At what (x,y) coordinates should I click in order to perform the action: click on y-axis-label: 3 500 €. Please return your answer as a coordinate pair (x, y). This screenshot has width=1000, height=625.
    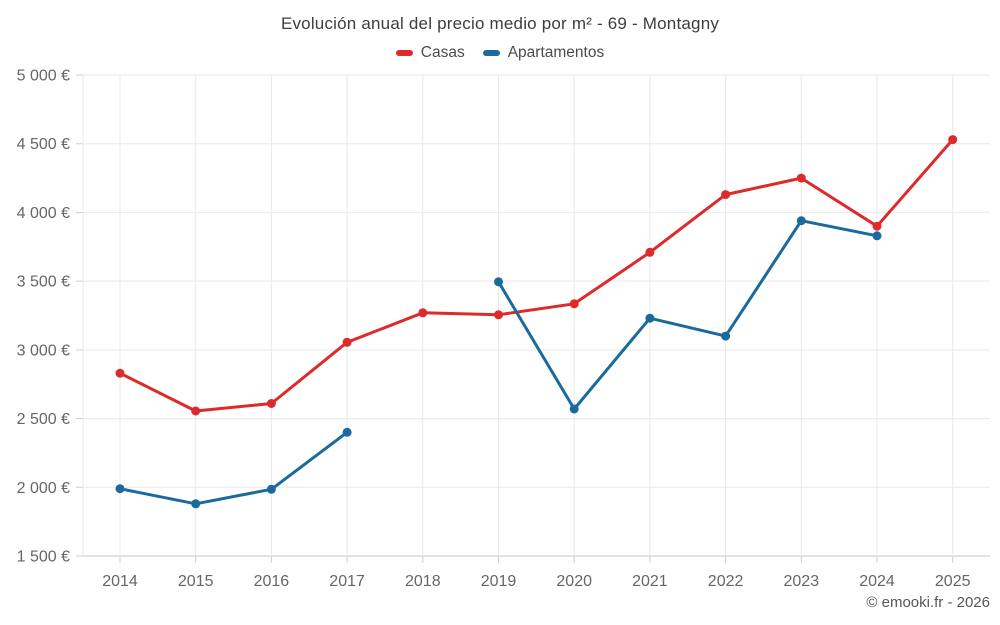
    Looking at the image, I should click on (43, 282).